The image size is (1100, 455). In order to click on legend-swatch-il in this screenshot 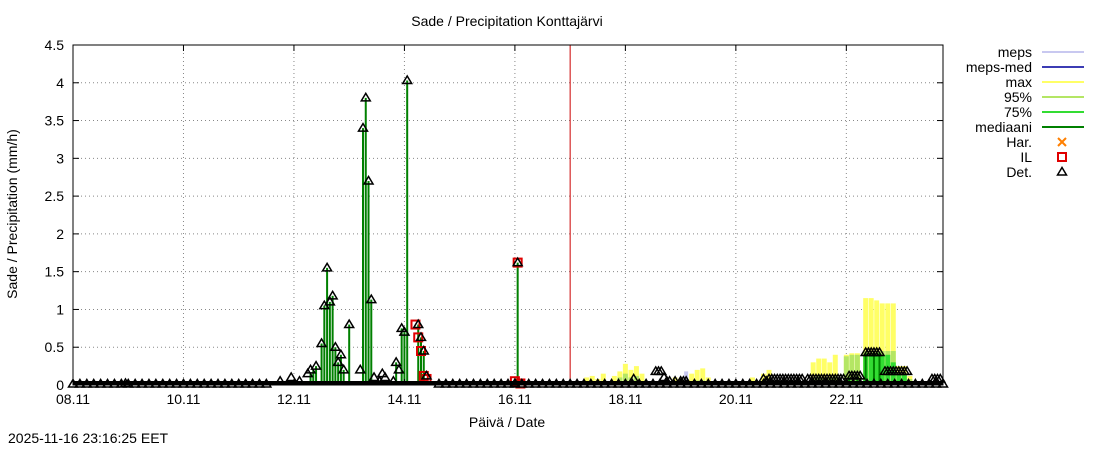, I will do `click(1062, 157)`.